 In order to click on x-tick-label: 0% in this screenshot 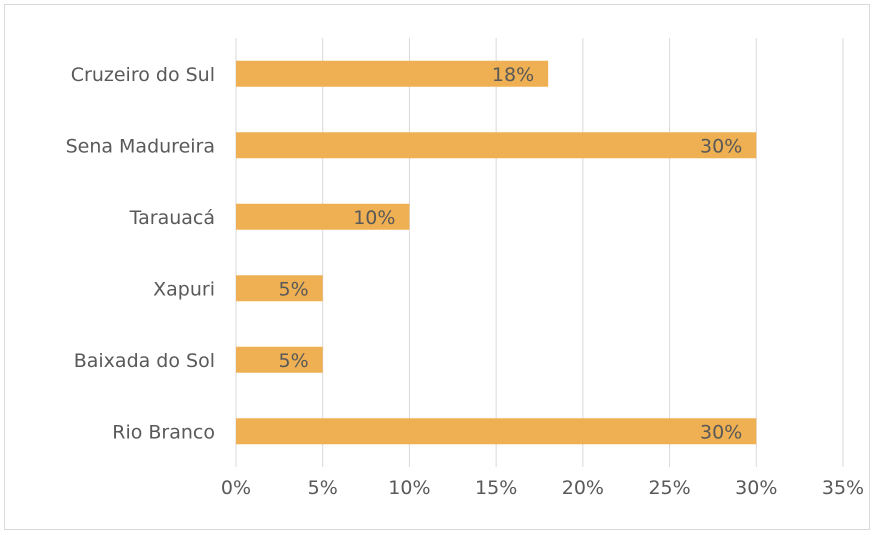, I will do `click(236, 488)`.